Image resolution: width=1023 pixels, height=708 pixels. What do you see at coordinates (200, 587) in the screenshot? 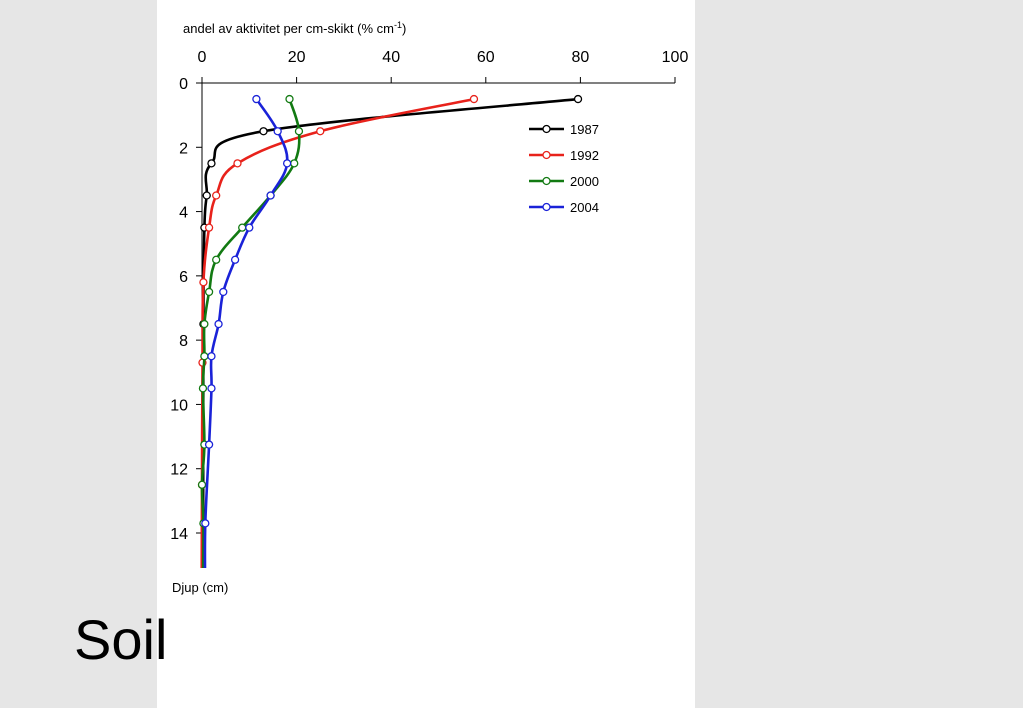
I see `y-axis-title: Djup (cm)` at bounding box center [200, 587].